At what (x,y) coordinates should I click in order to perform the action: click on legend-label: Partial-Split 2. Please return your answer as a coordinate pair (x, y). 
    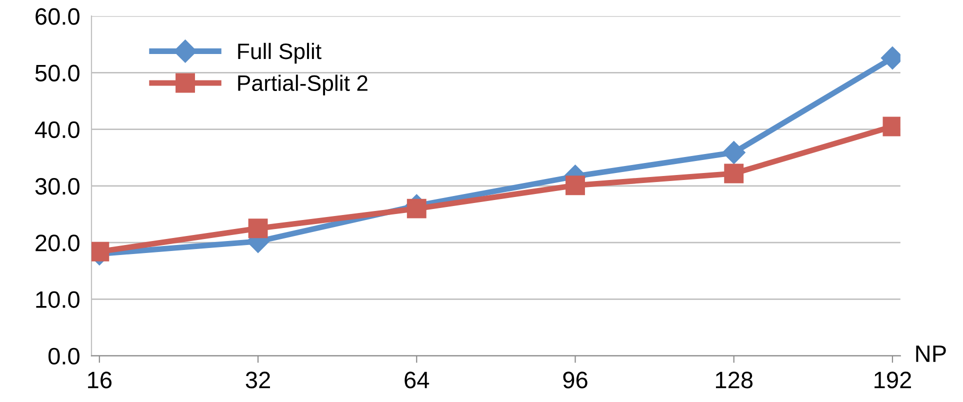
    Looking at the image, I should click on (303, 85).